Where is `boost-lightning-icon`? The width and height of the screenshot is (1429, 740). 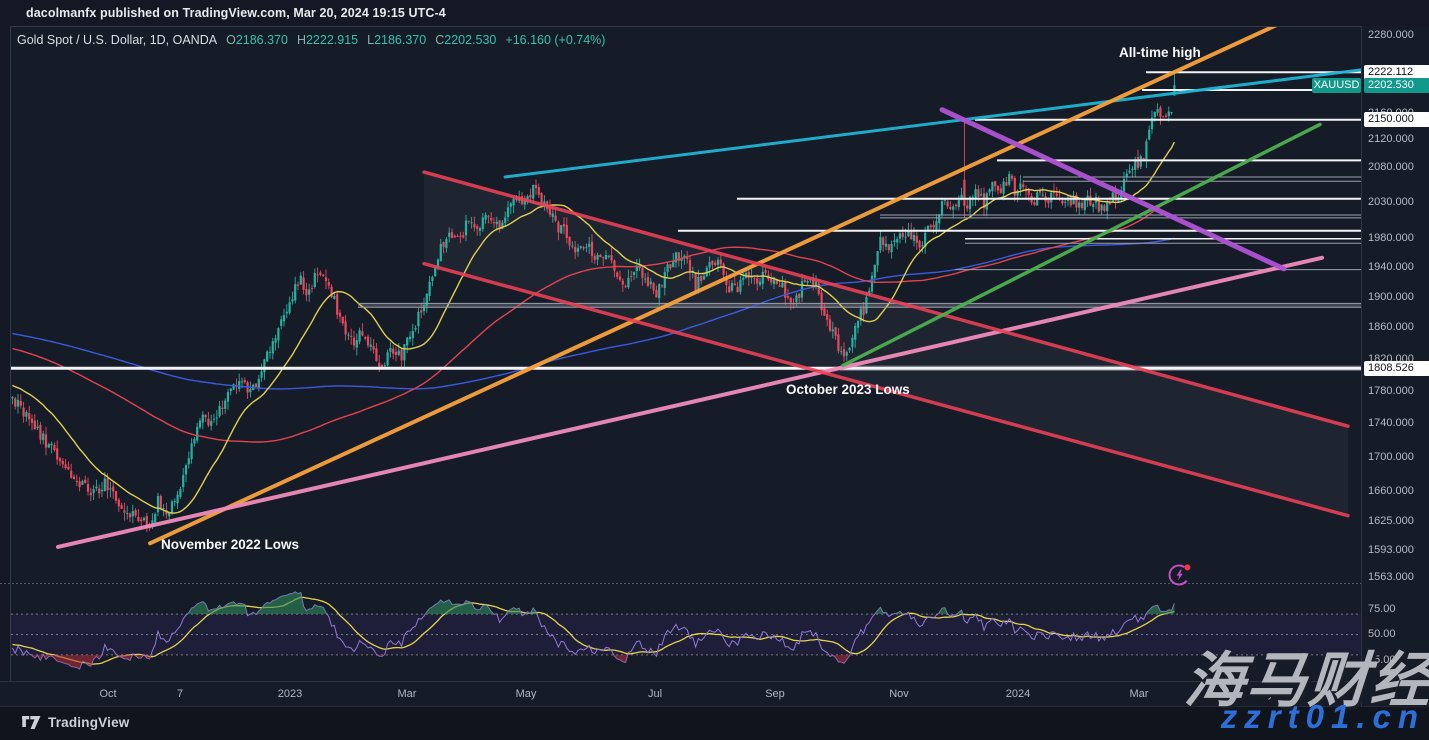
boost-lightning-icon is located at coordinates (1180, 575).